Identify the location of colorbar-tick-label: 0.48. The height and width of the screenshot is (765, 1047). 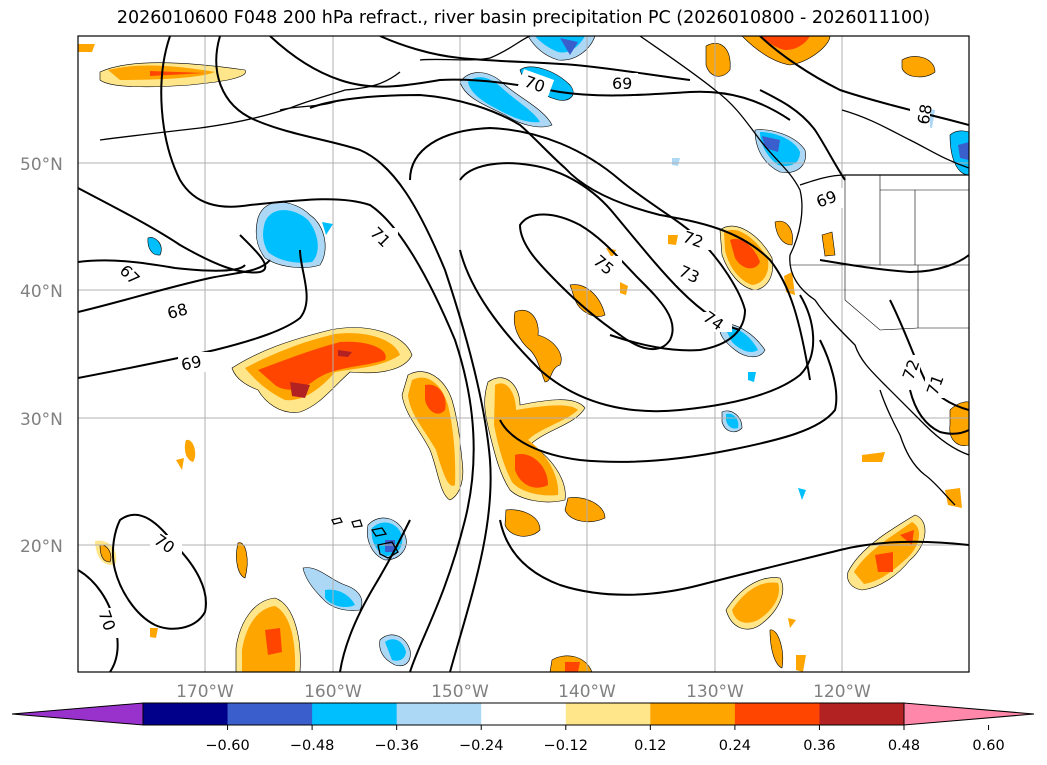
(904, 746).